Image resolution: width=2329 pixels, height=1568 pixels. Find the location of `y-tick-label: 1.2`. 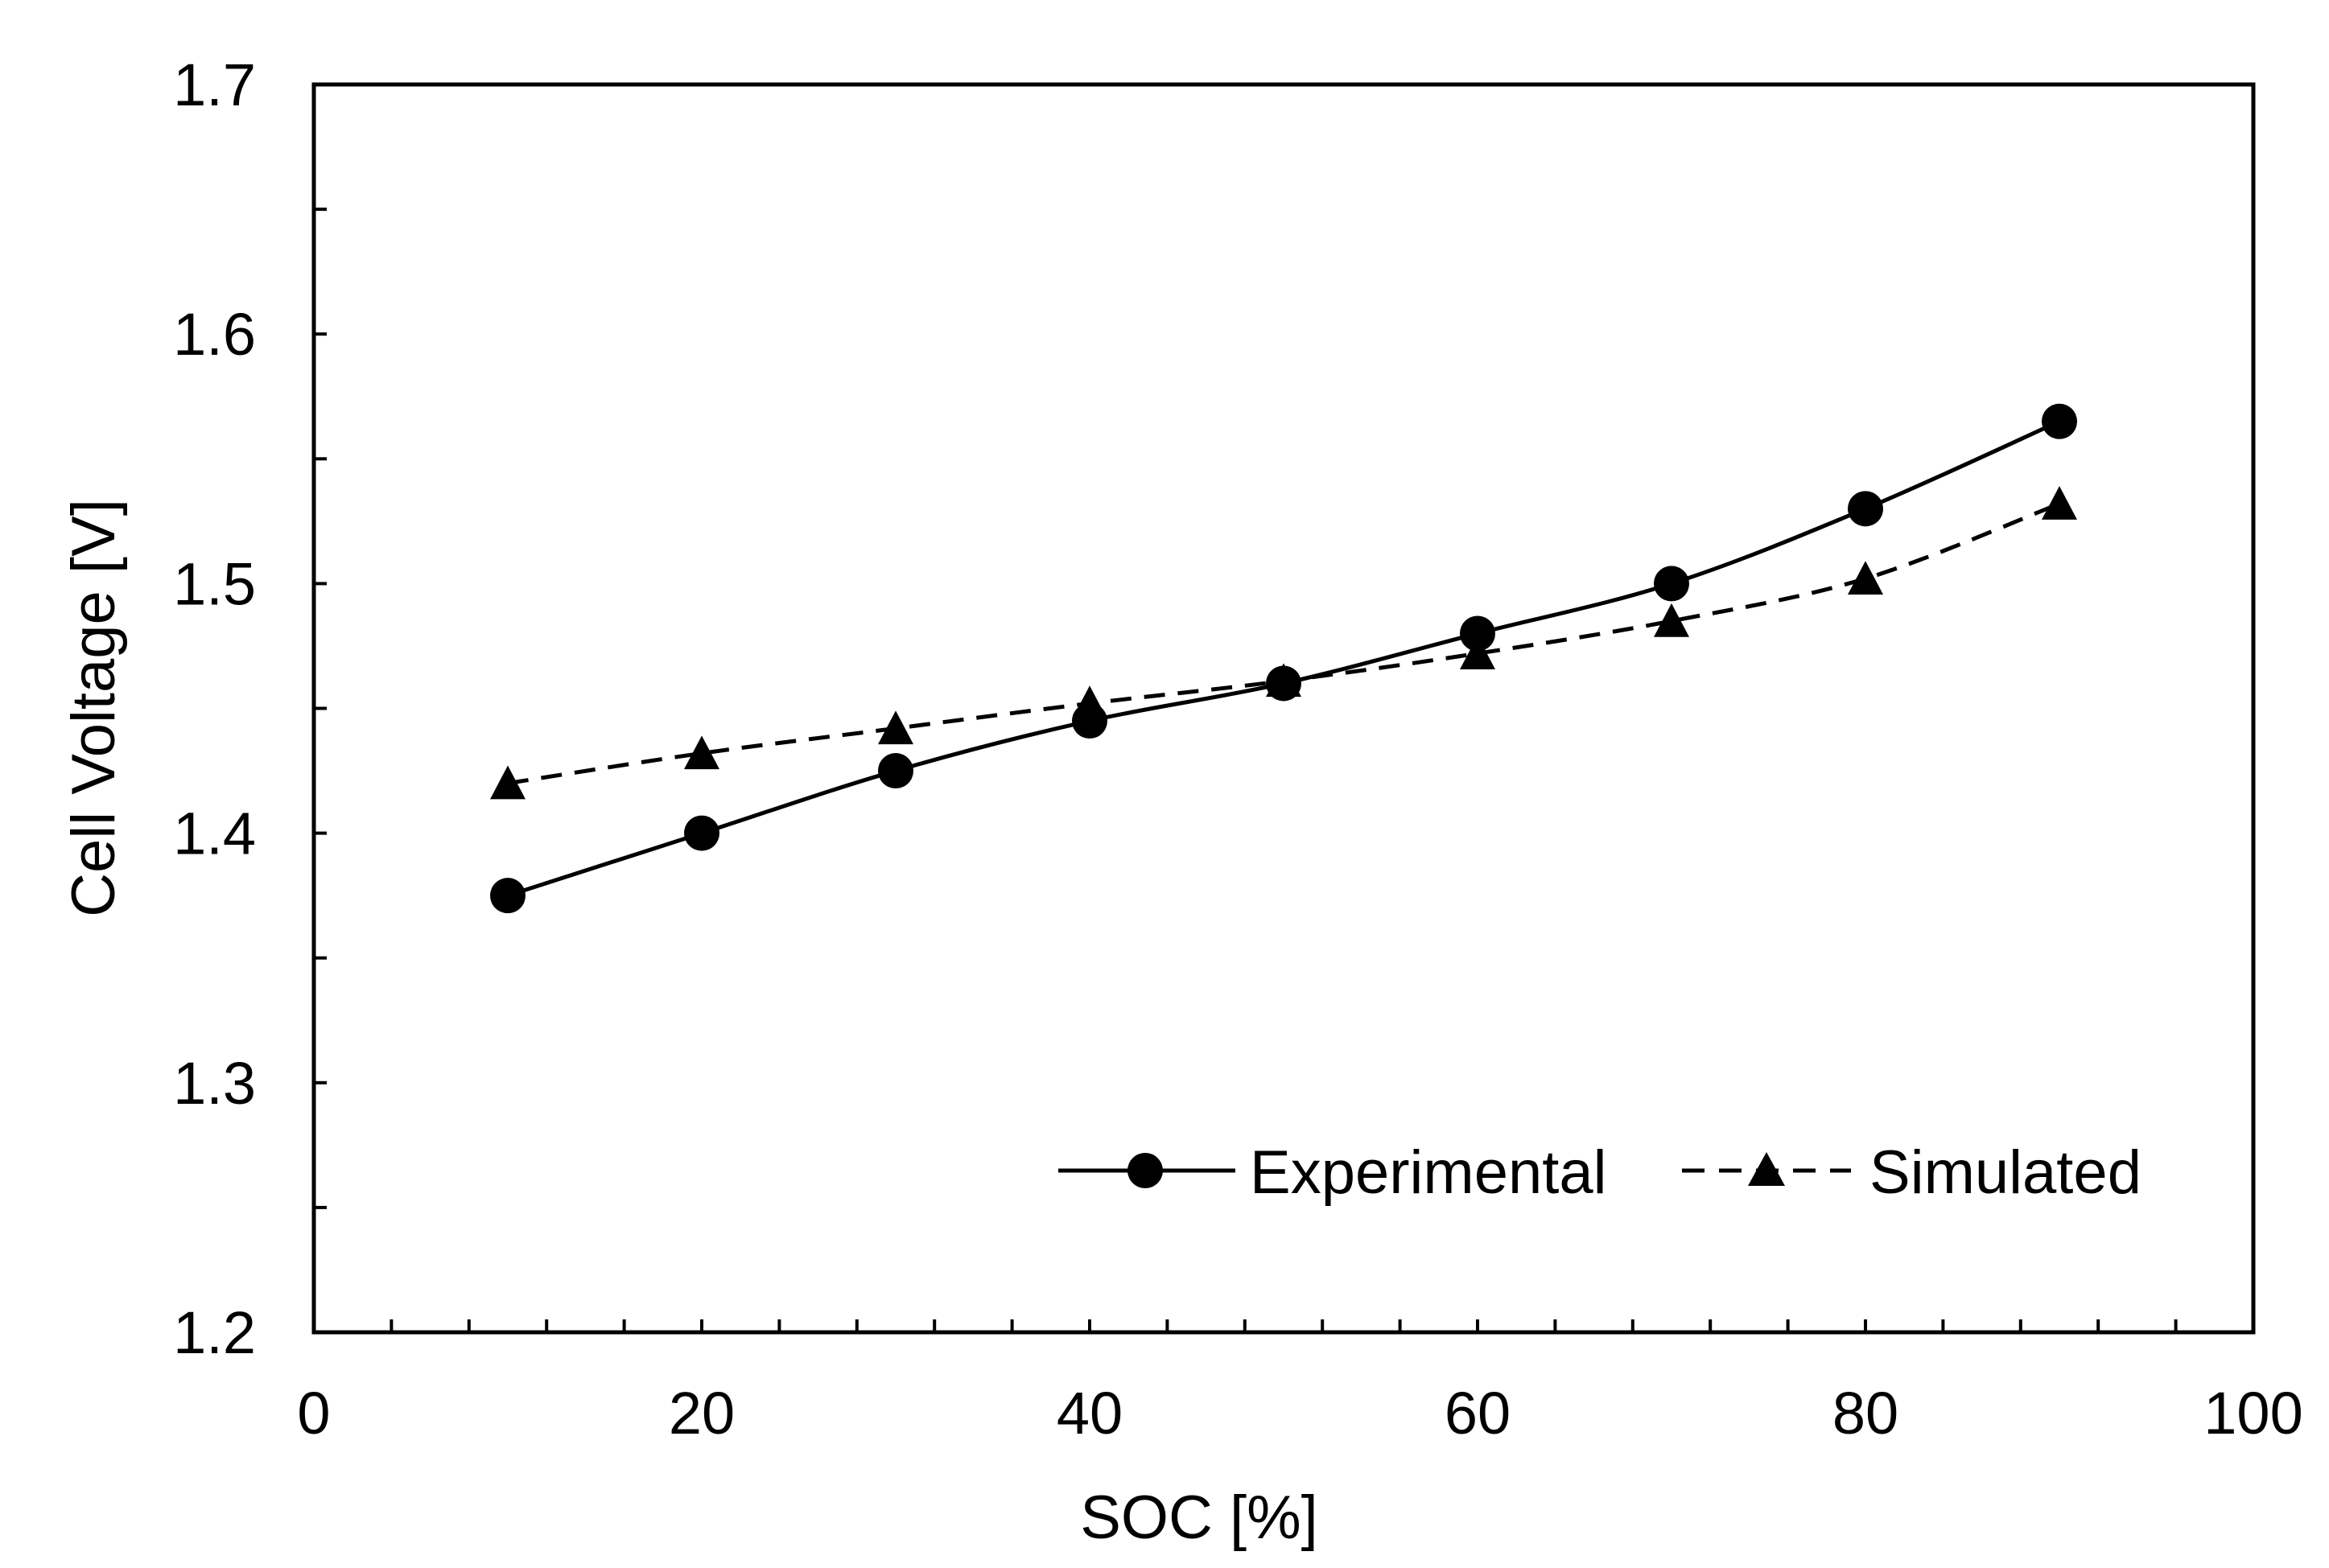

y-tick-label: 1.2 is located at coordinates (214, 1332).